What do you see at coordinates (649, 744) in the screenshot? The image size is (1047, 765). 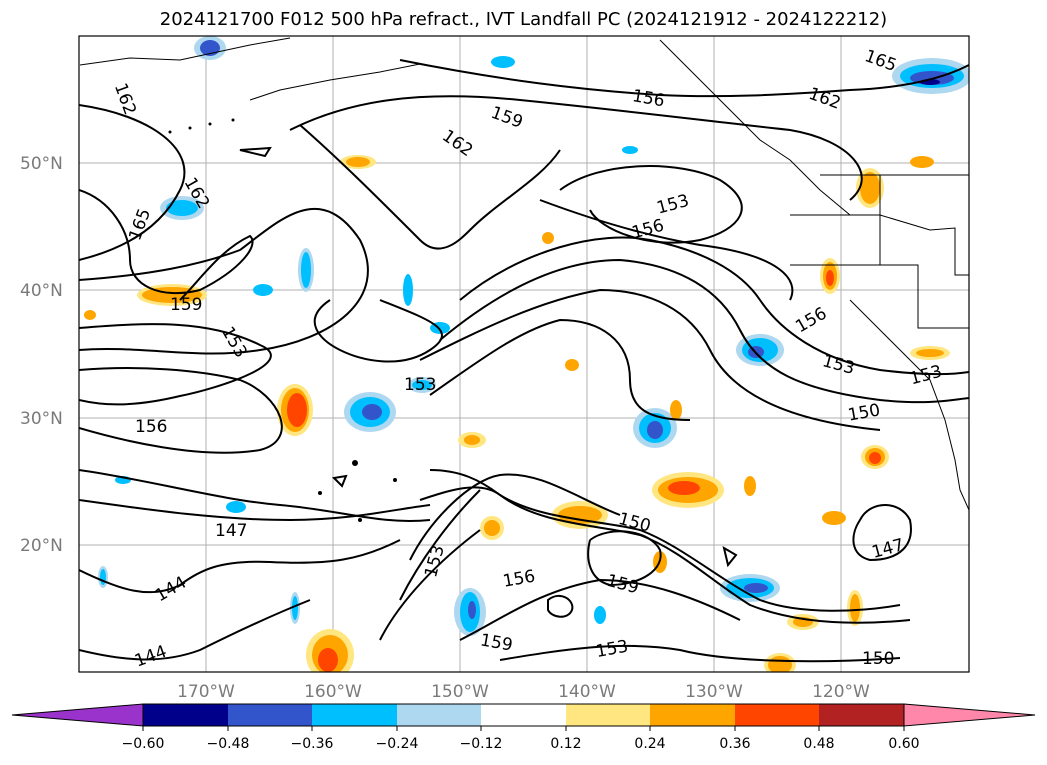 I see `colorbar-tick-label: 0.24` at bounding box center [649, 744].